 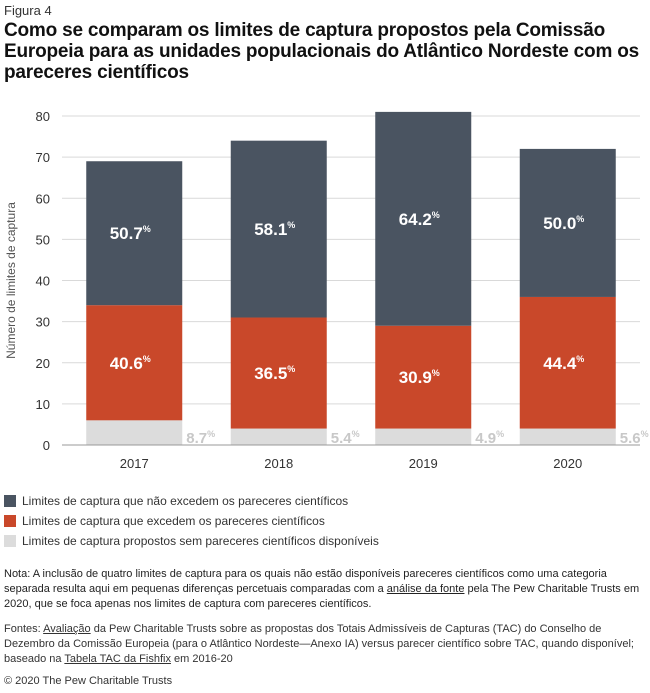 What do you see at coordinates (563, 223) in the screenshot?
I see `data-label: 50.0%` at bounding box center [563, 223].